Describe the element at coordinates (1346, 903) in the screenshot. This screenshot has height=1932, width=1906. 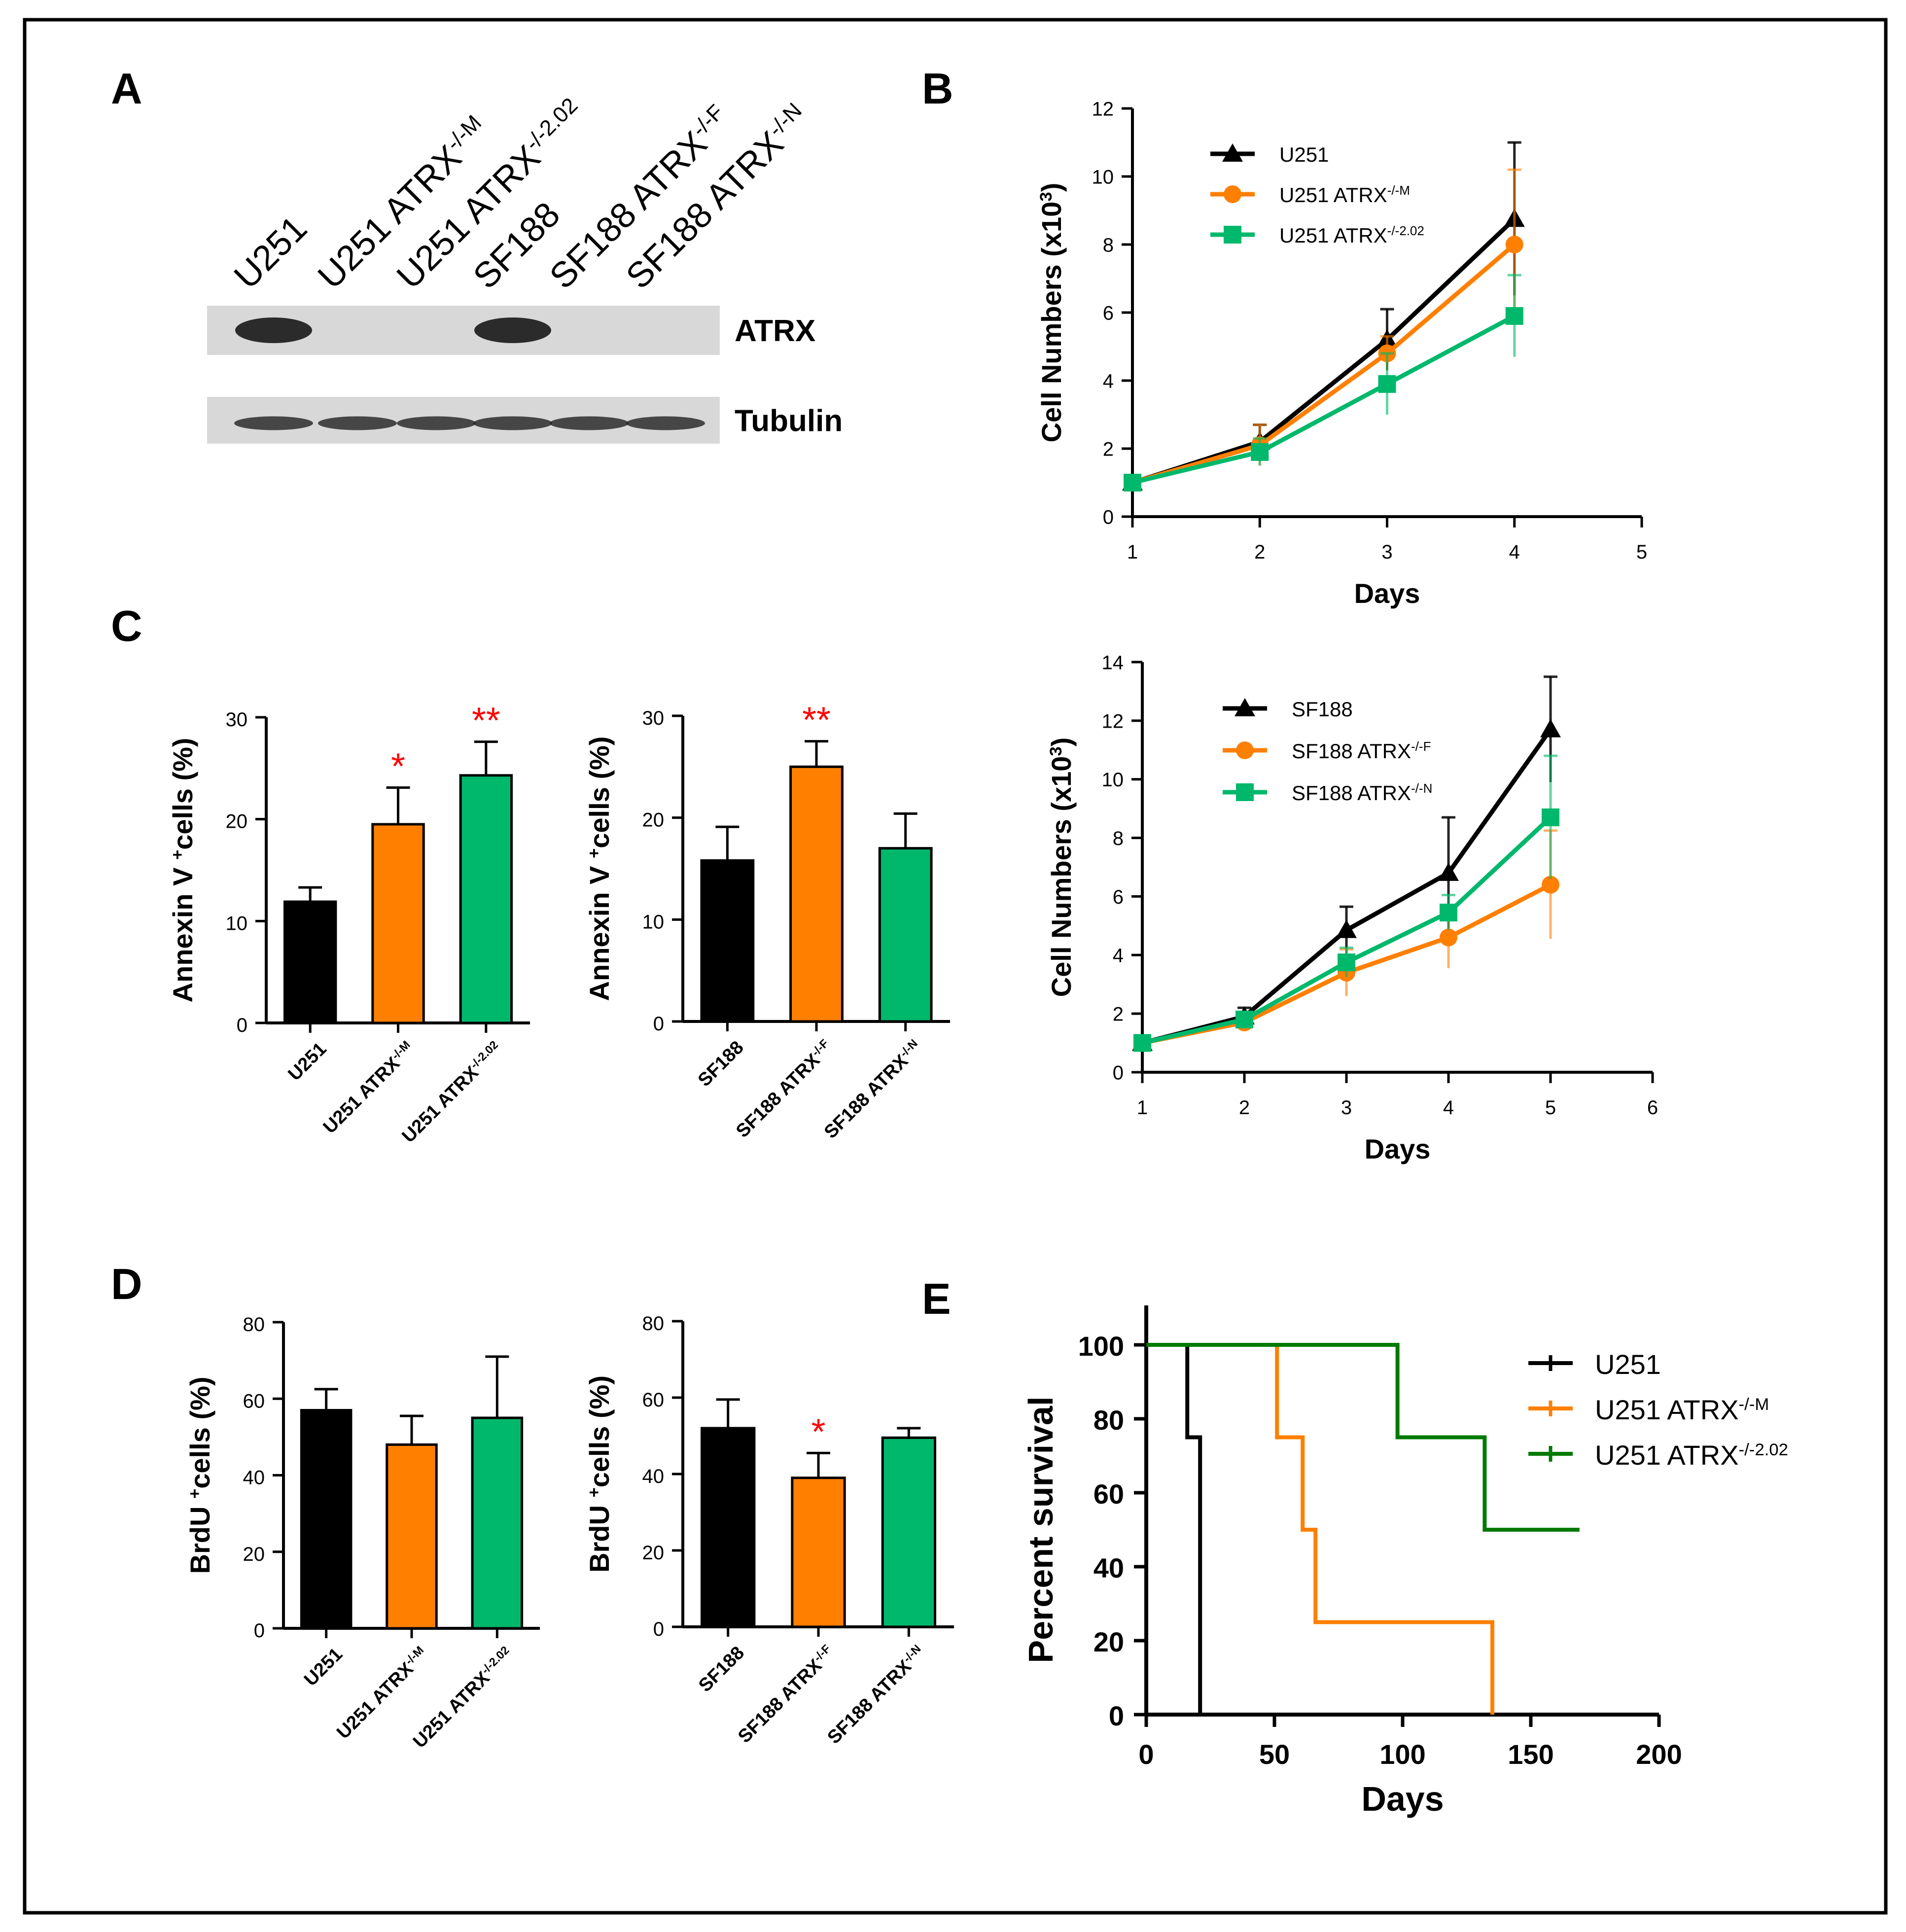
I see `series-sf188-atrx-n` at that location.